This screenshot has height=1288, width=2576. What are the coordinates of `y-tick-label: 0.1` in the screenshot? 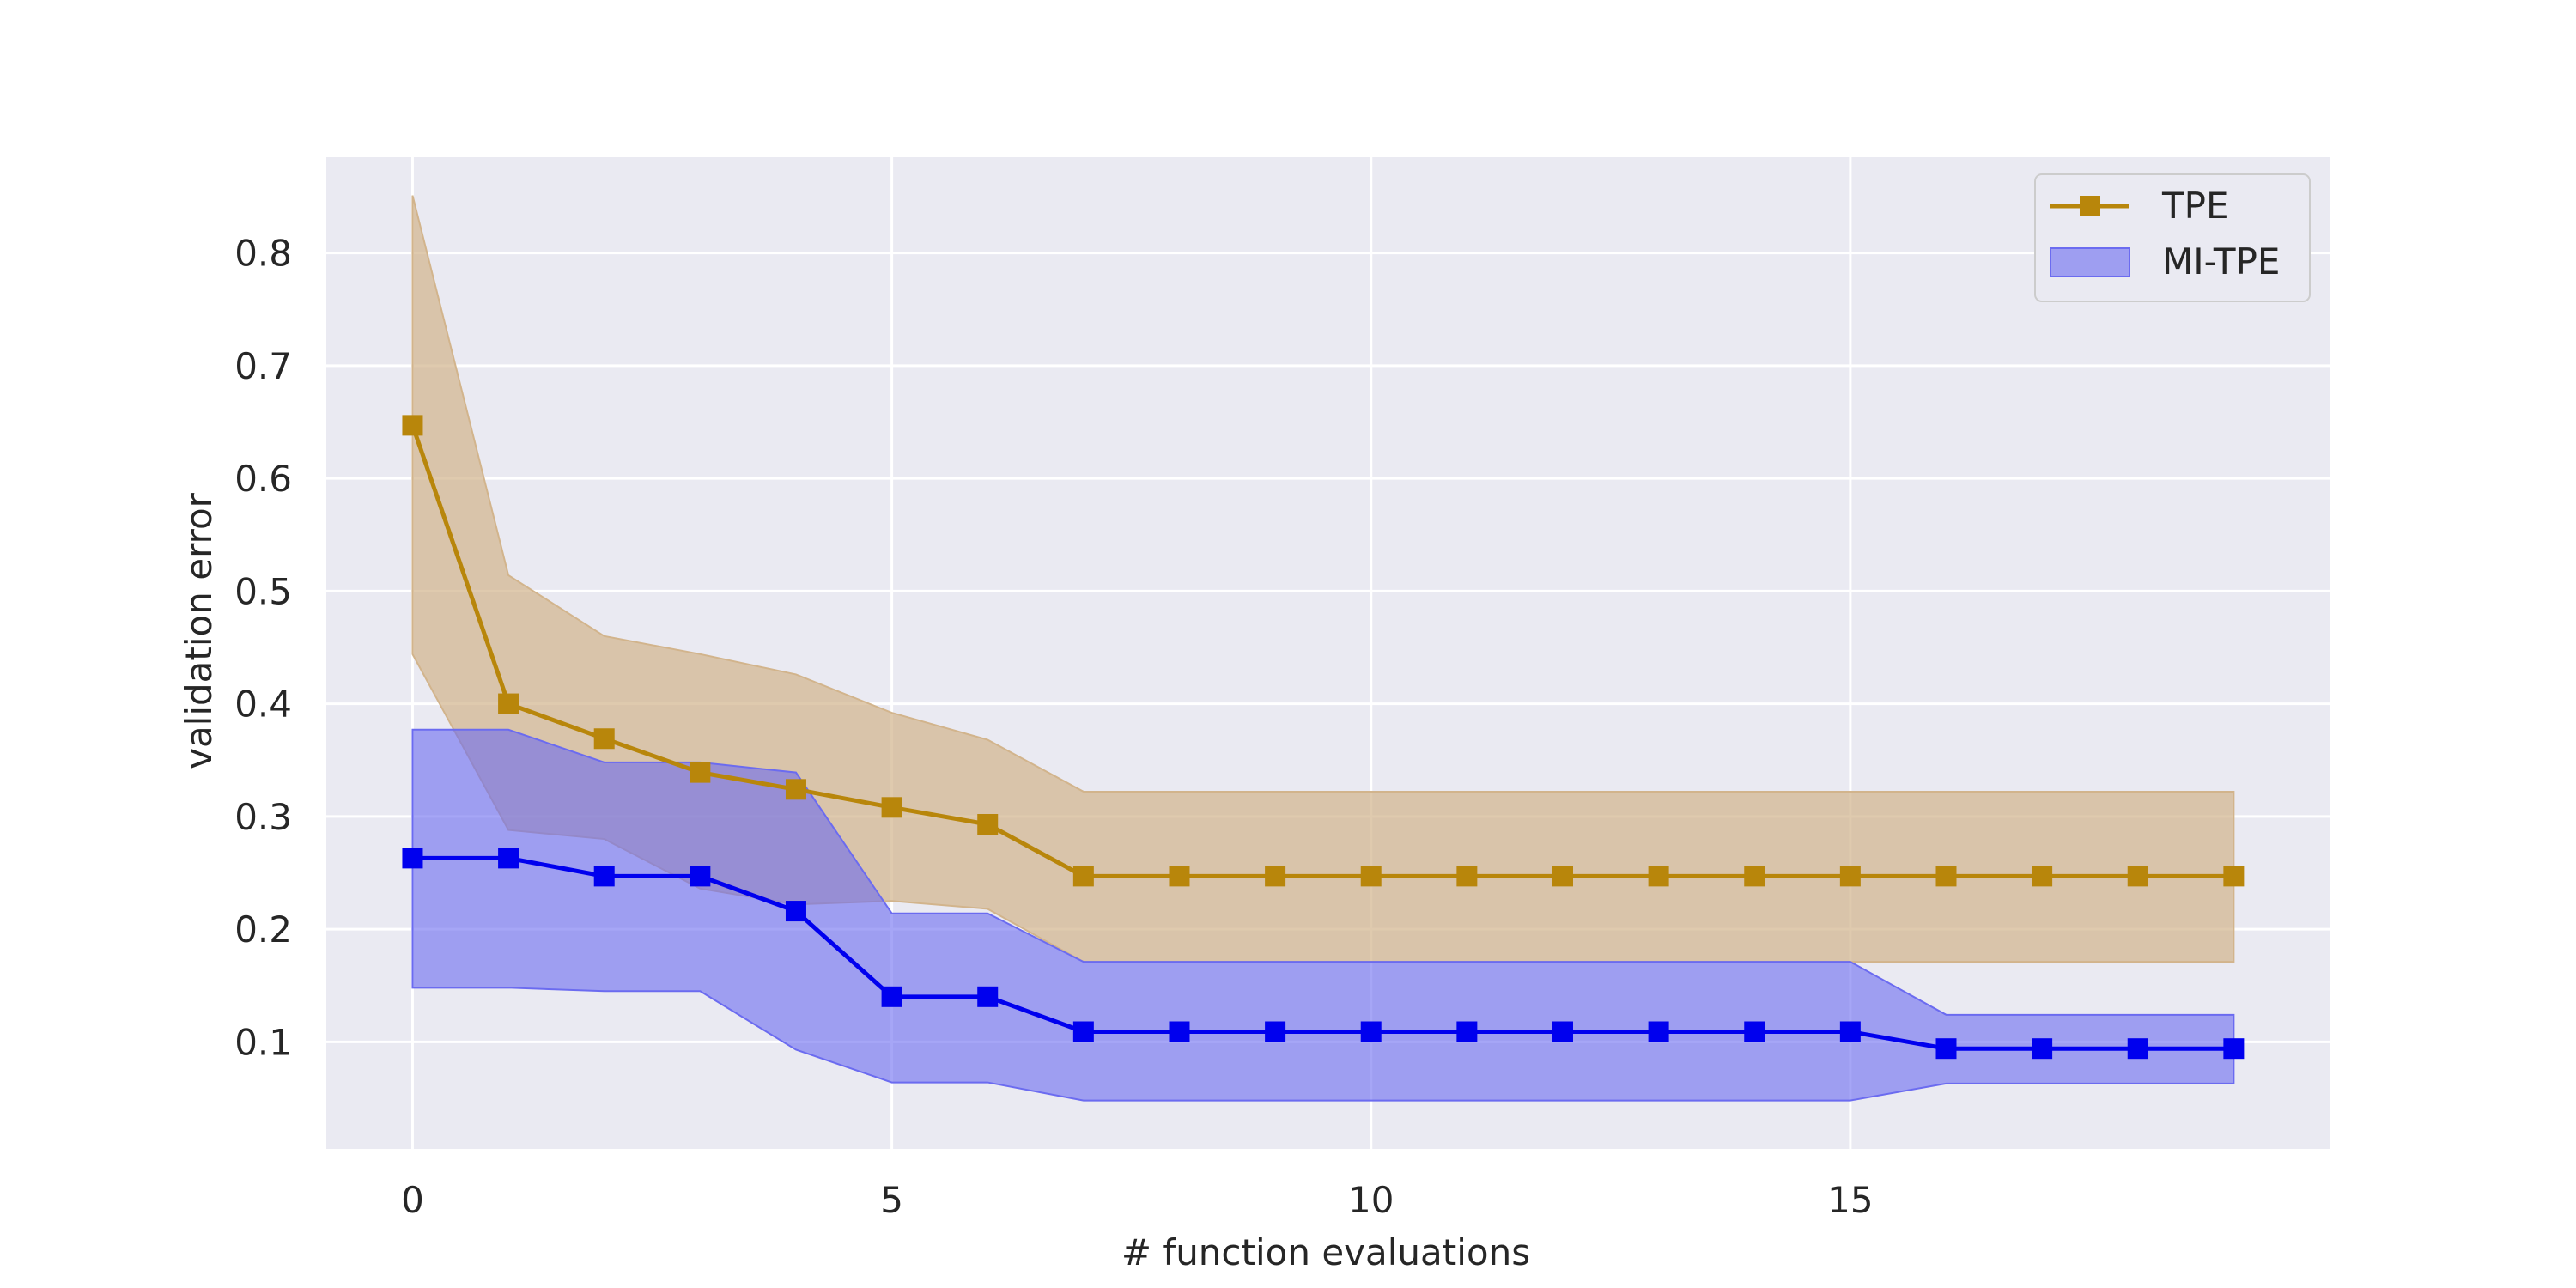 It's located at (263, 1042).